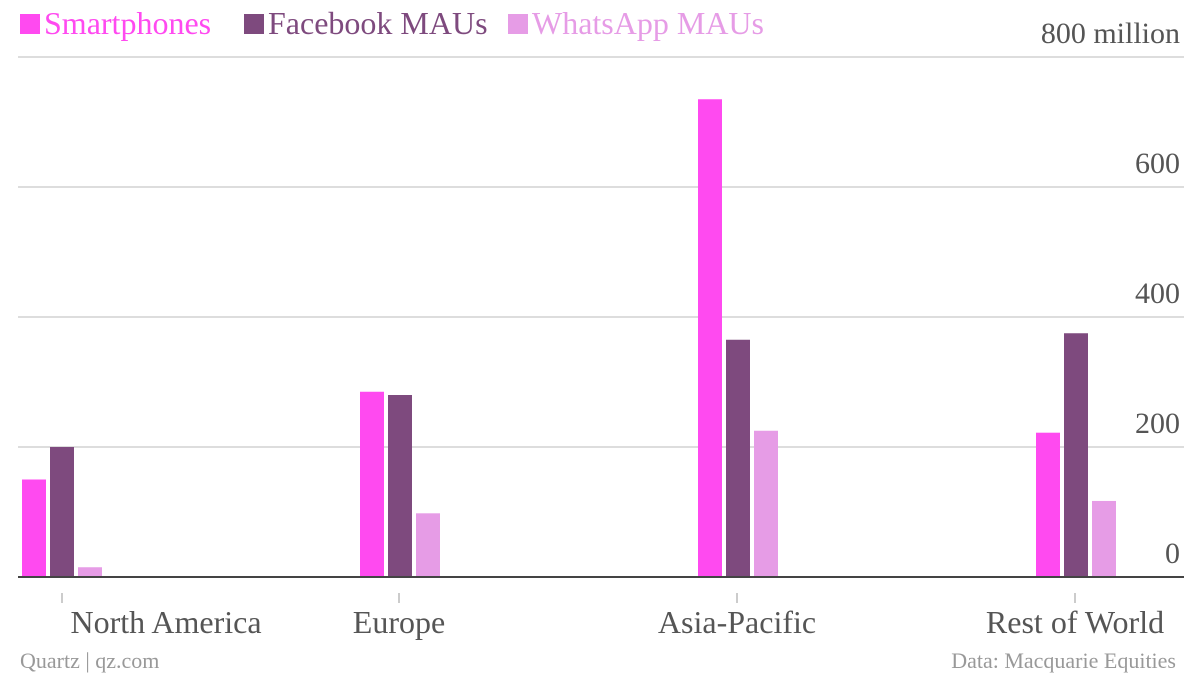 The width and height of the screenshot is (1200, 676). I want to click on y-tick-label: 0, so click(1172, 553).